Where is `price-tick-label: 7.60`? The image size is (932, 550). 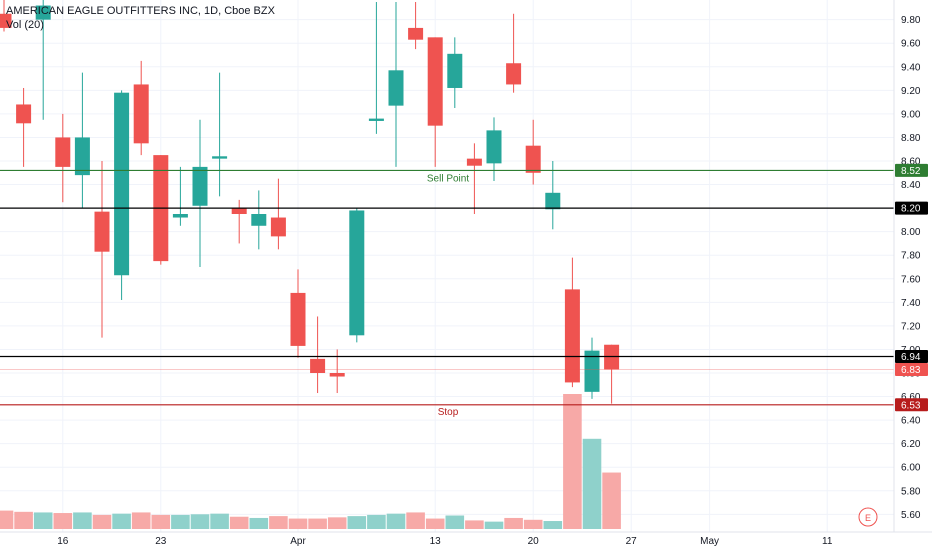 price-tick-label: 7.60 is located at coordinates (911, 279).